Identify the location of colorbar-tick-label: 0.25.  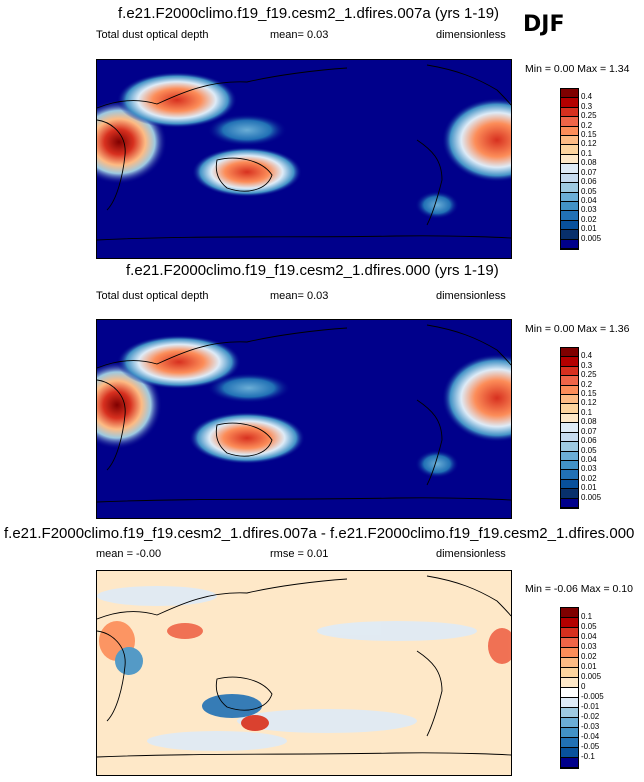
(589, 375).